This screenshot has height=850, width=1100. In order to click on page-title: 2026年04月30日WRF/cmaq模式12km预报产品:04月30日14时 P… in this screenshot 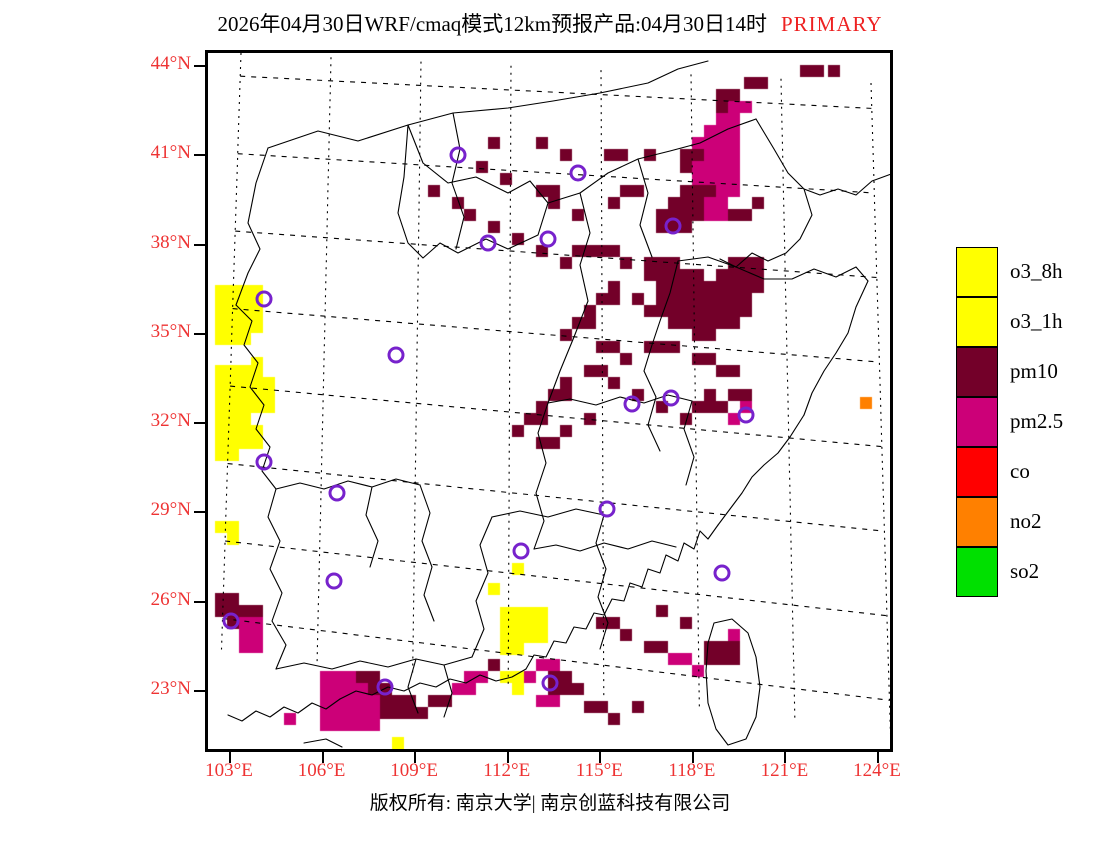, I will do `click(550, 23)`.